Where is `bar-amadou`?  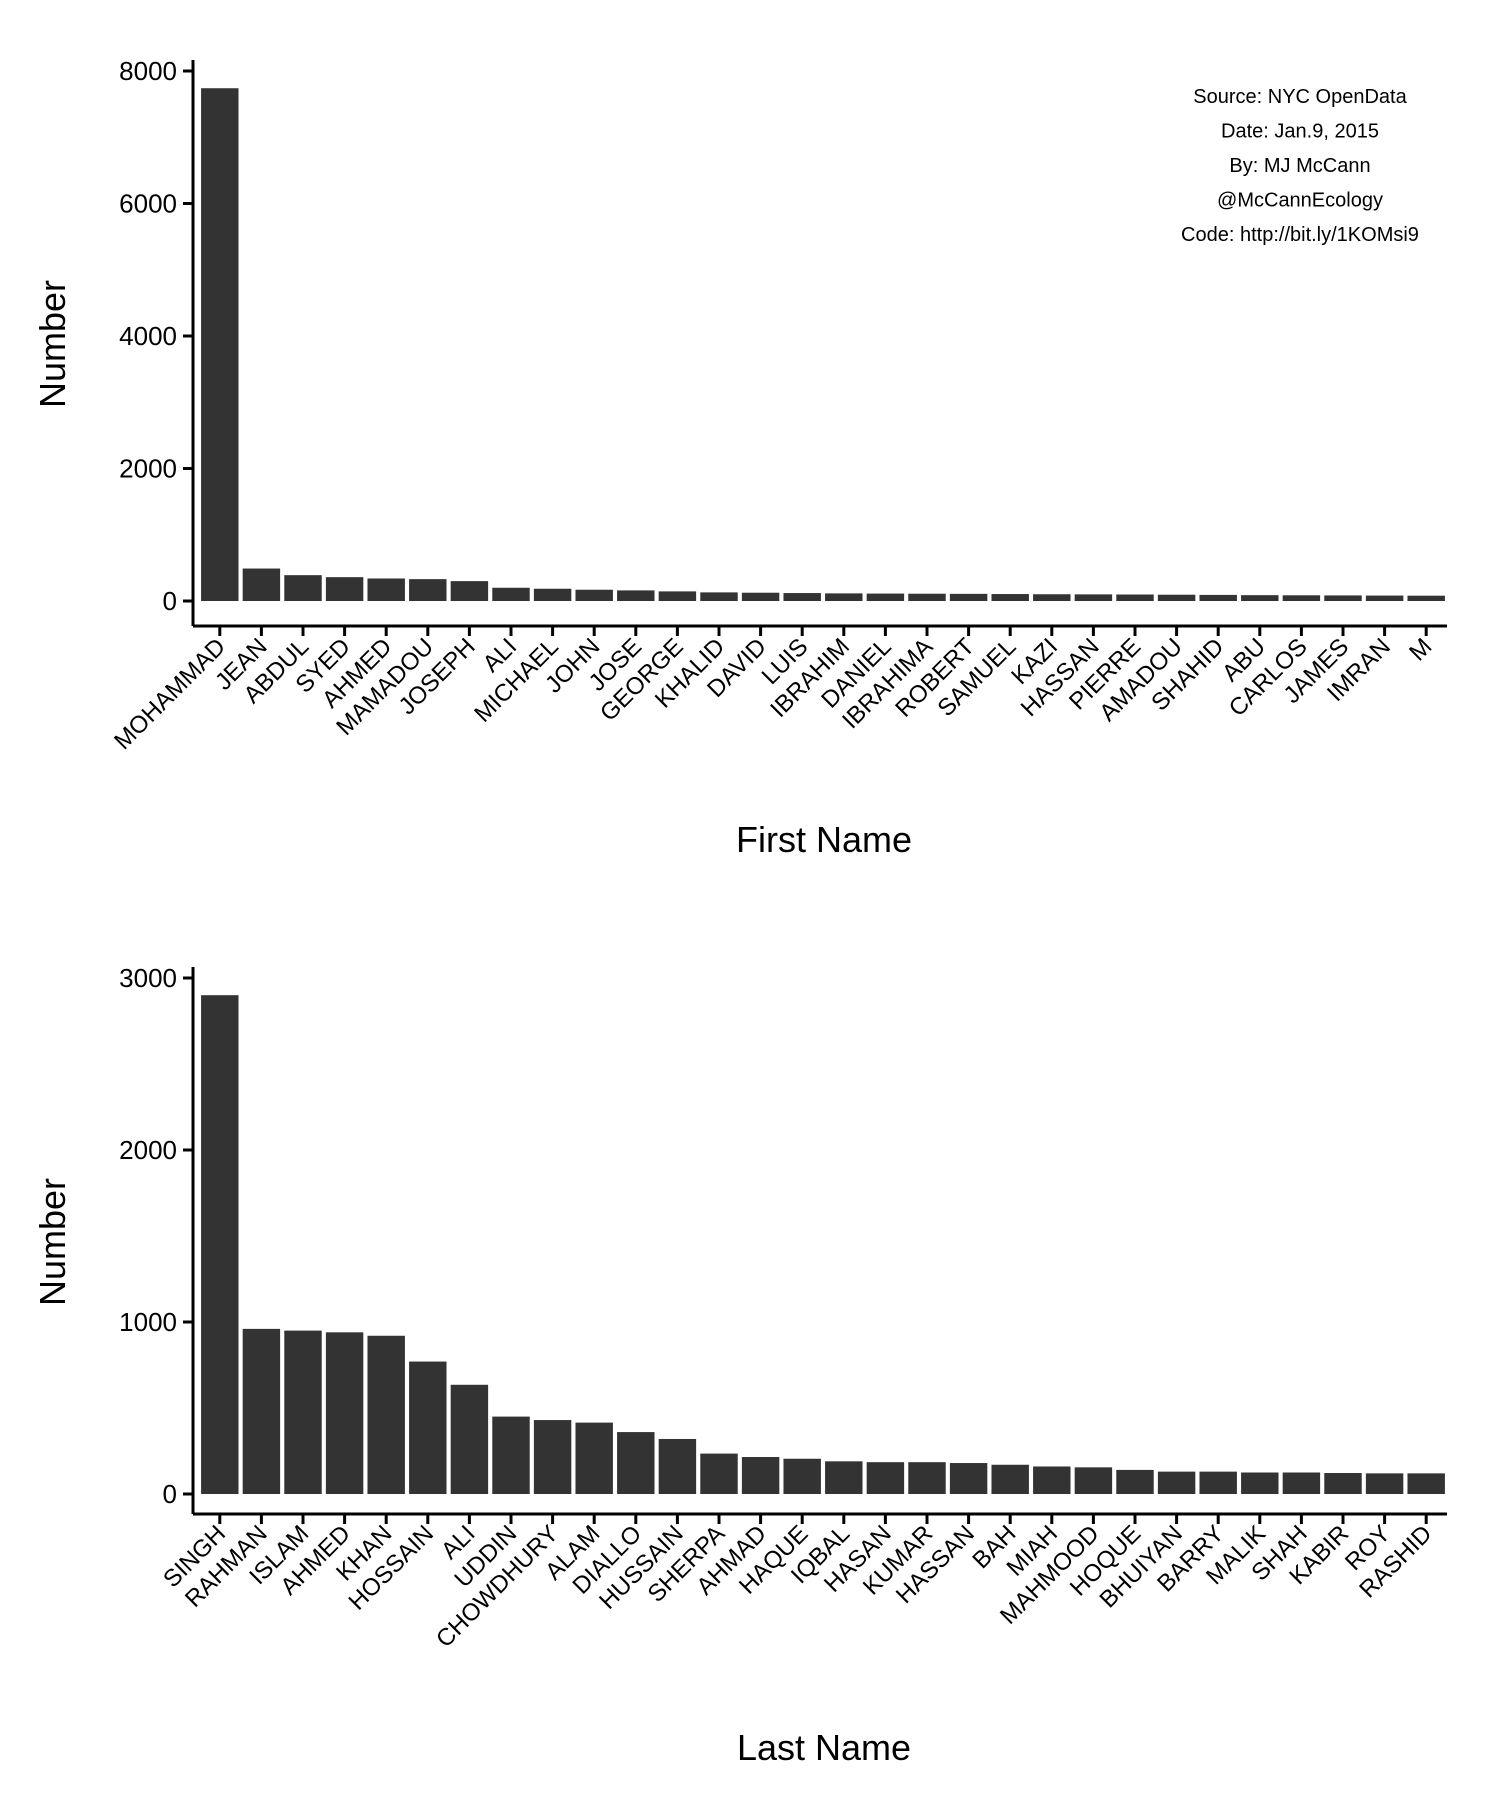
bar-amadou is located at coordinates (1176, 597).